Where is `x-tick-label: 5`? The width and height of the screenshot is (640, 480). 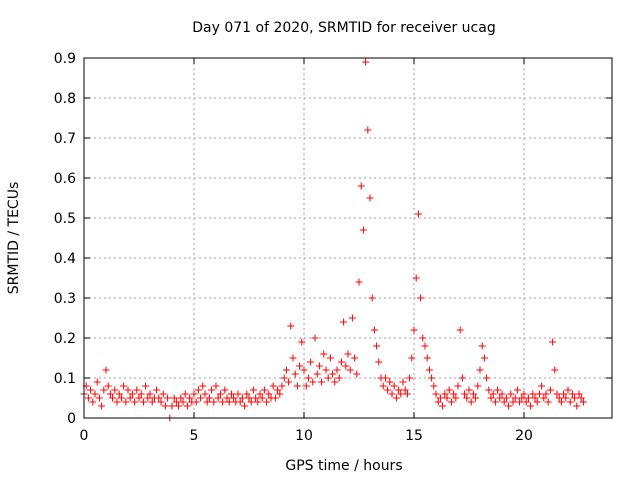 x-tick-label: 5 is located at coordinates (194, 436).